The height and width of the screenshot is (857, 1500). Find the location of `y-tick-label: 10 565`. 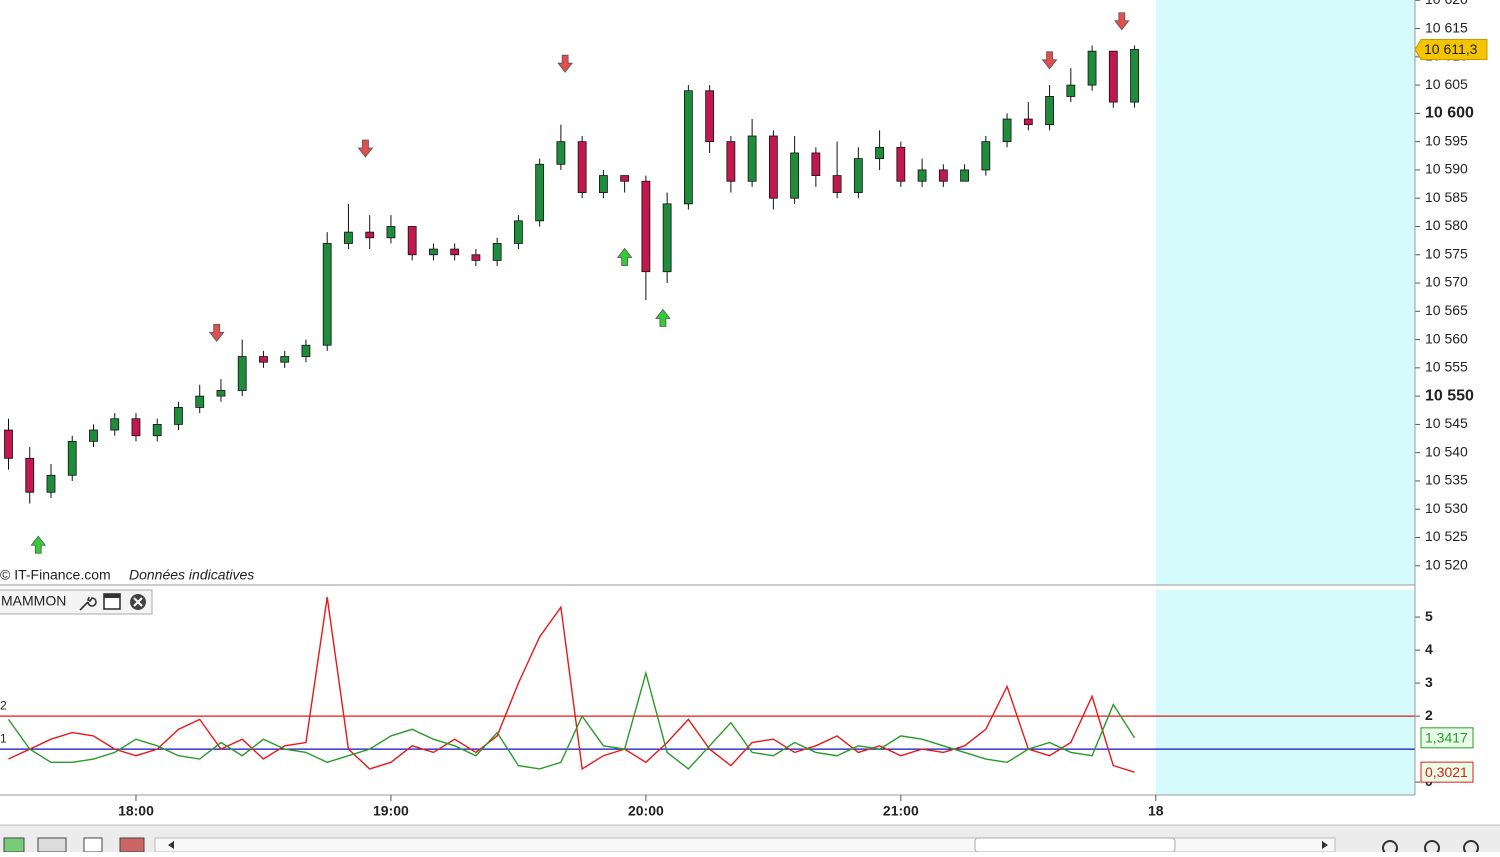

y-tick-label: 10 565 is located at coordinates (1446, 310).